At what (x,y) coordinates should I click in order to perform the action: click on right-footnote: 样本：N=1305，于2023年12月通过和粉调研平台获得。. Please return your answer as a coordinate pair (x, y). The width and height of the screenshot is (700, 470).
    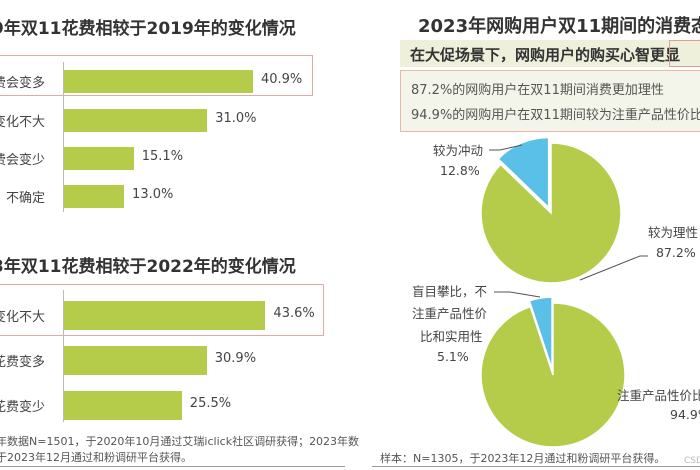
    Looking at the image, I should click on (523, 458).